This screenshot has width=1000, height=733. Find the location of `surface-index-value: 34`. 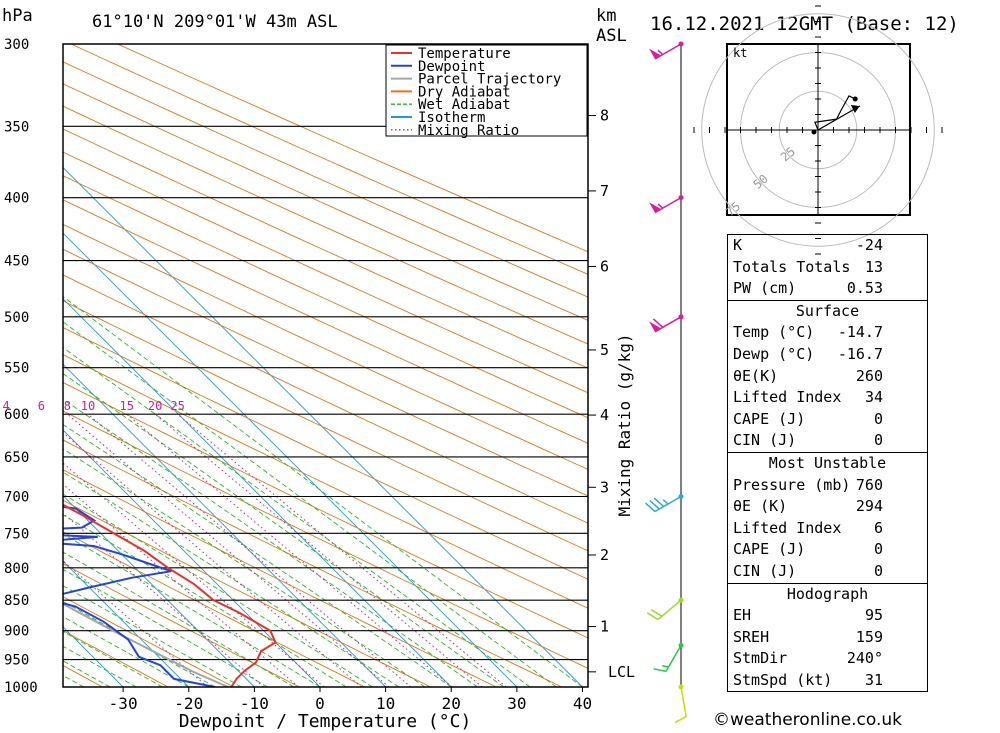

surface-index-value: 34 is located at coordinates (873, 397).